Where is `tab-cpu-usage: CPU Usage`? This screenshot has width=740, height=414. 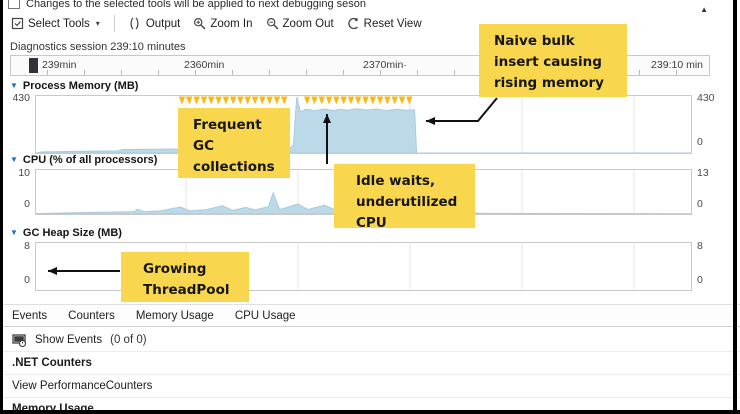 tab-cpu-usage: CPU Usage is located at coordinates (265, 315).